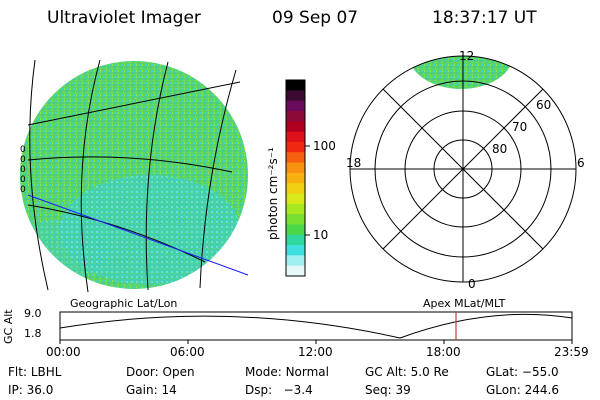 This screenshot has height=400, width=600. What do you see at coordinates (388, 390) in the screenshot?
I see `status-seq: Seq: 39` at bounding box center [388, 390].